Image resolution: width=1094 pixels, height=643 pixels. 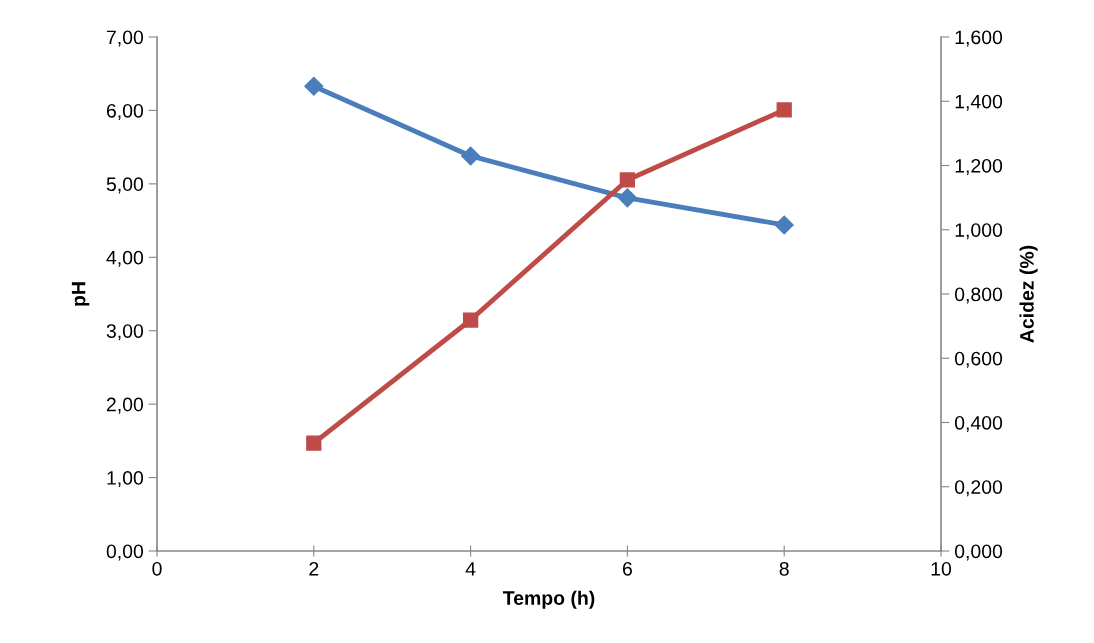 I want to click on y-axis-title: pH, so click(x=80, y=294).